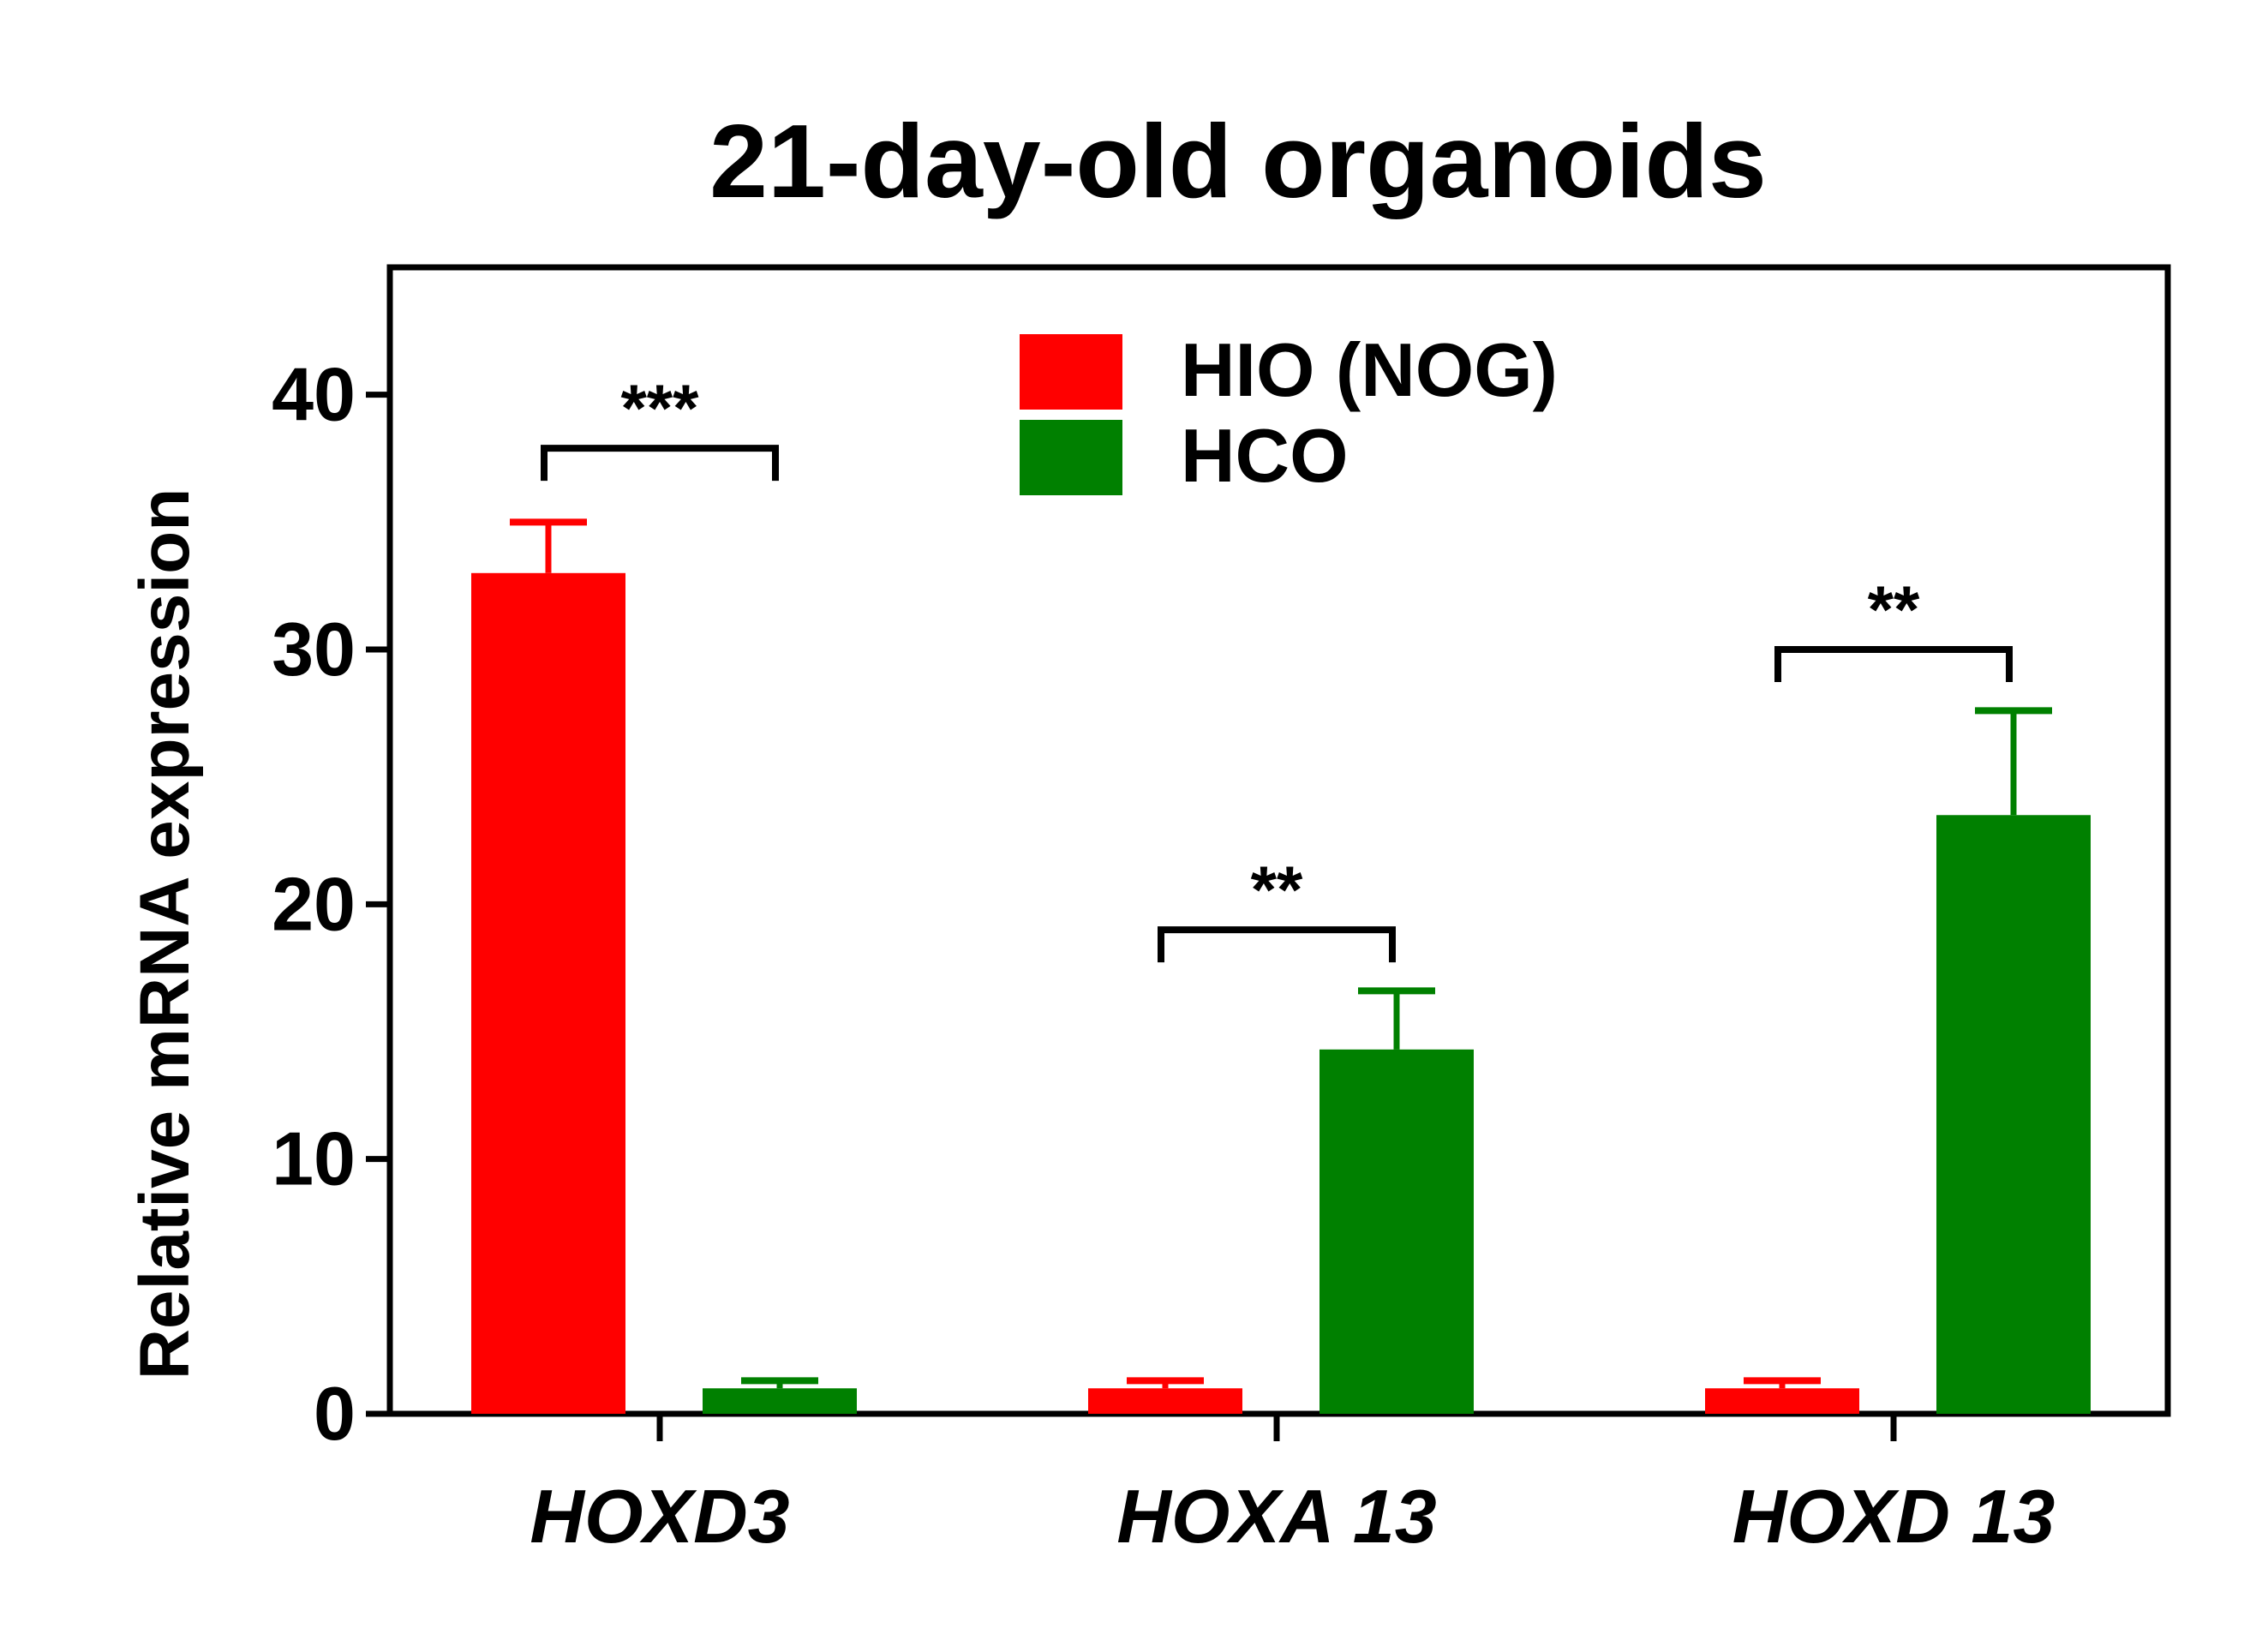 This screenshot has width=2262, height=1652. I want to click on legend: HIO (NOG)HCO, so click(1289, 412).